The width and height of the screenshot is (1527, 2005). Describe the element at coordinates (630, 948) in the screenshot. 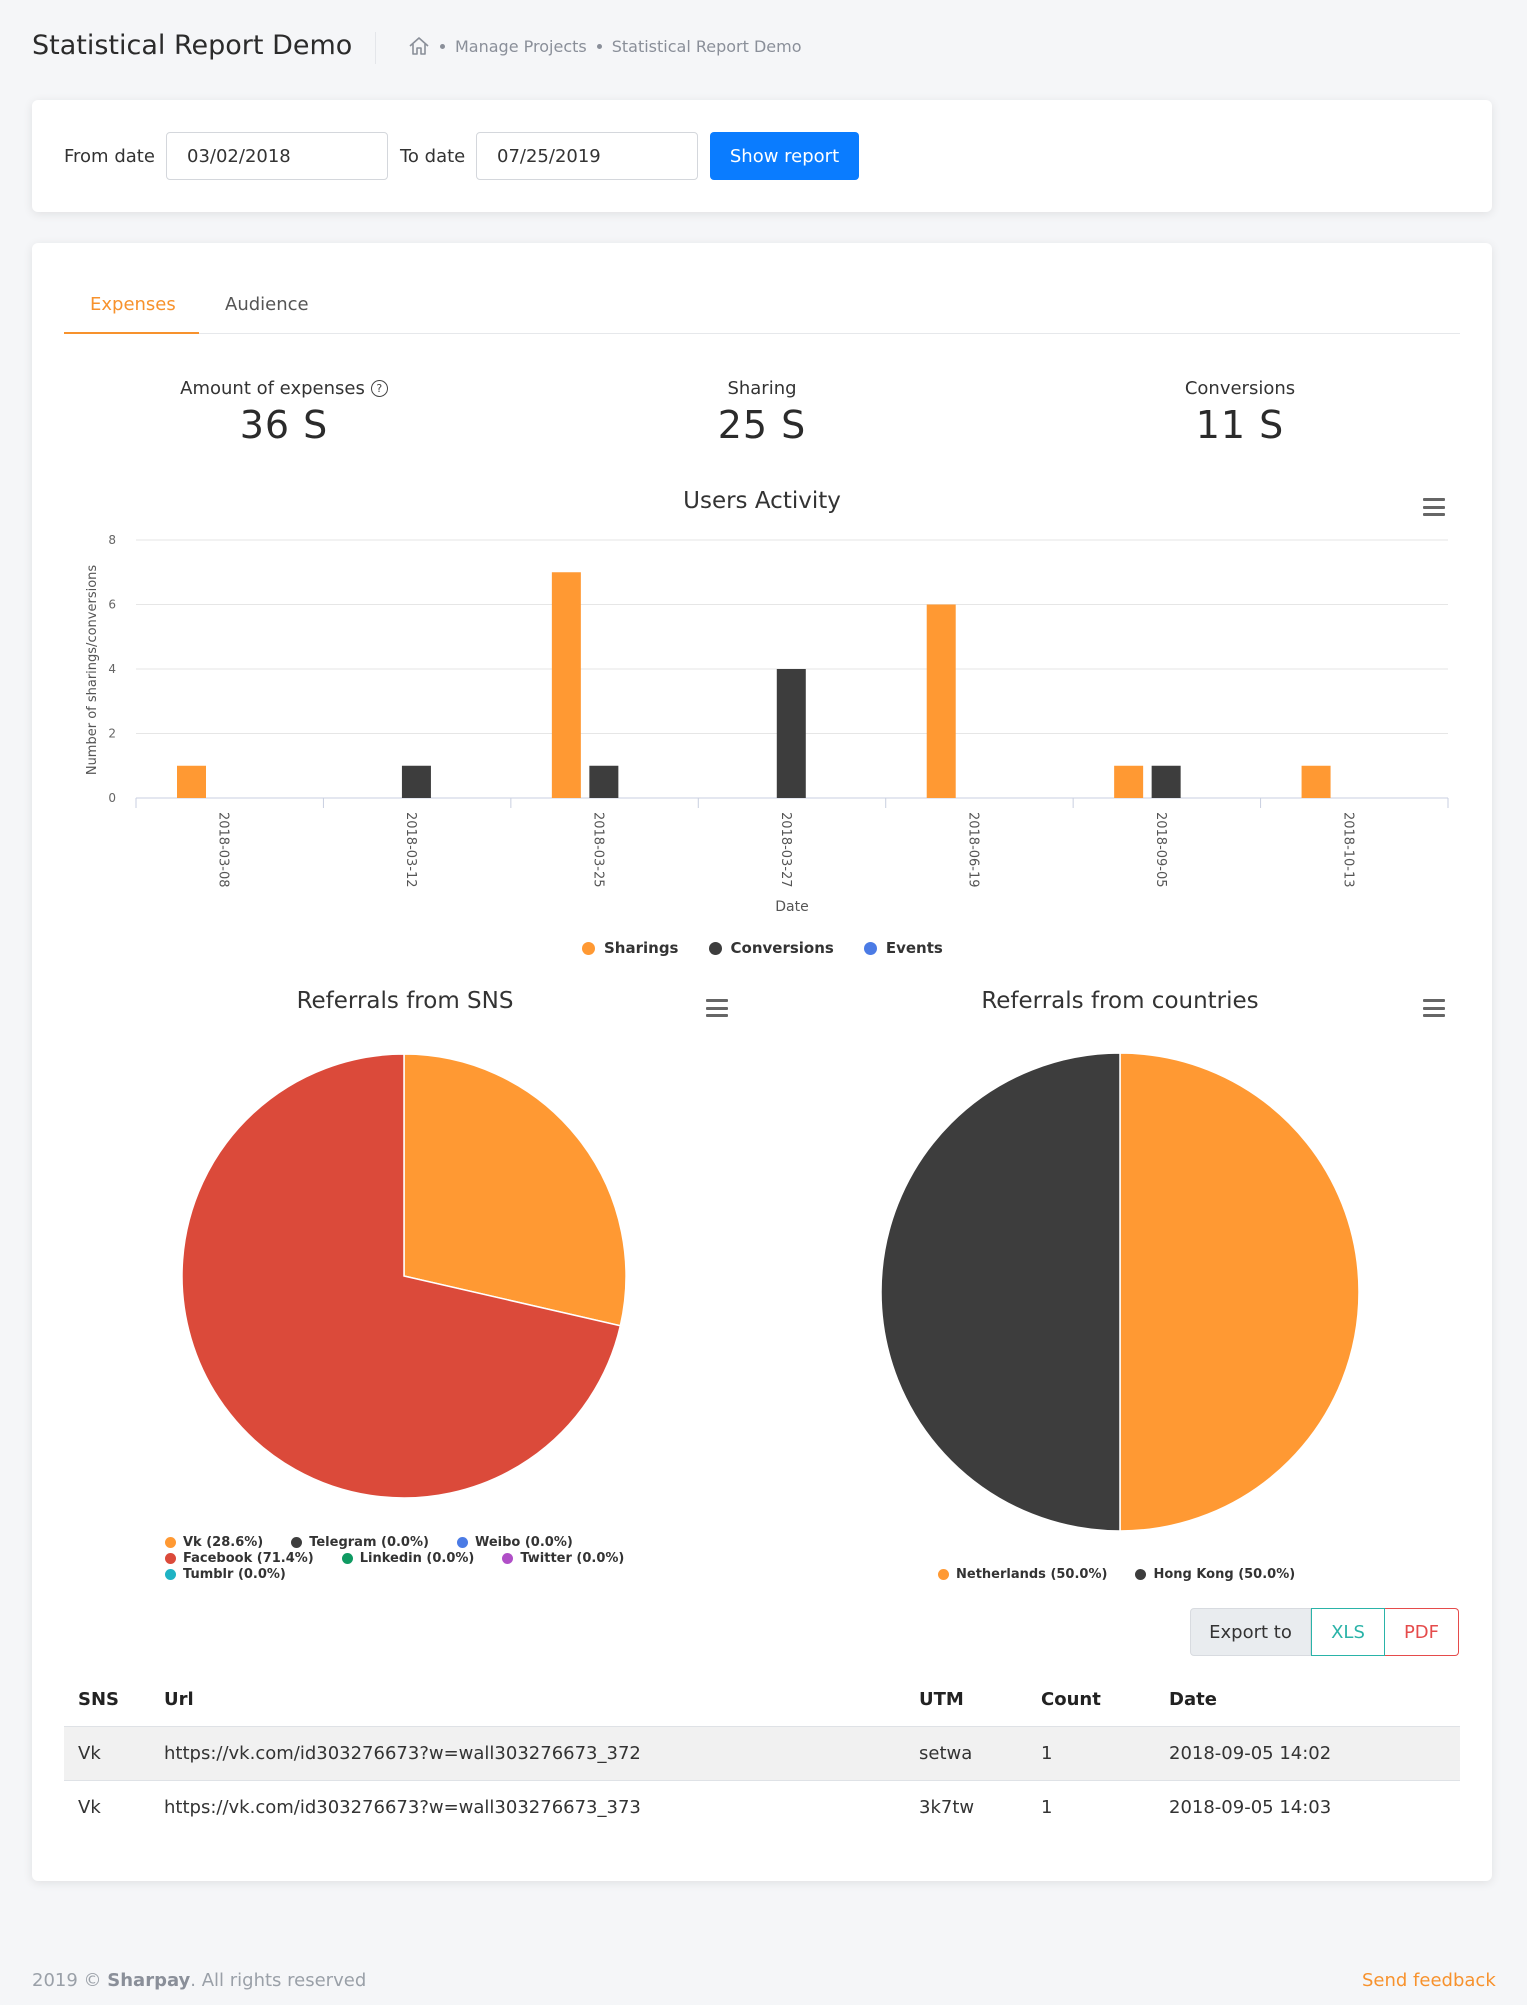

I see `legend-sharings: Sharings` at that location.